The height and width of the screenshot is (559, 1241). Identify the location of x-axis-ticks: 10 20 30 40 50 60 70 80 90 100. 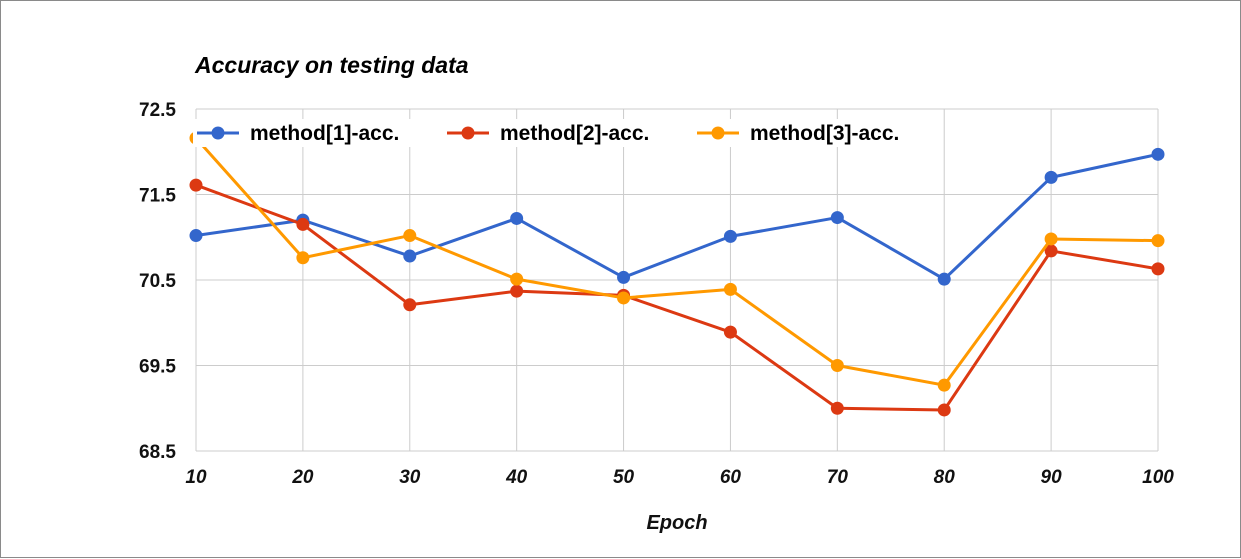
(679, 477).